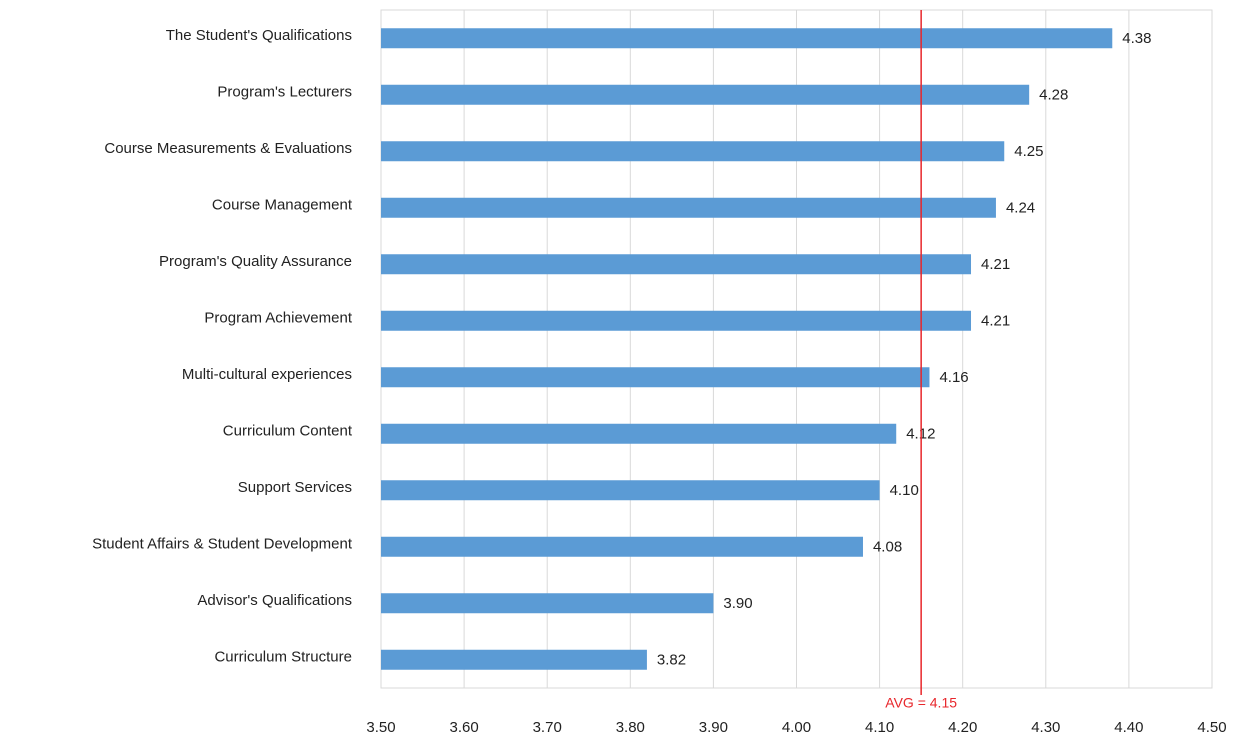 The width and height of the screenshot is (1247, 738). I want to click on value-label: 3.82, so click(671, 660).